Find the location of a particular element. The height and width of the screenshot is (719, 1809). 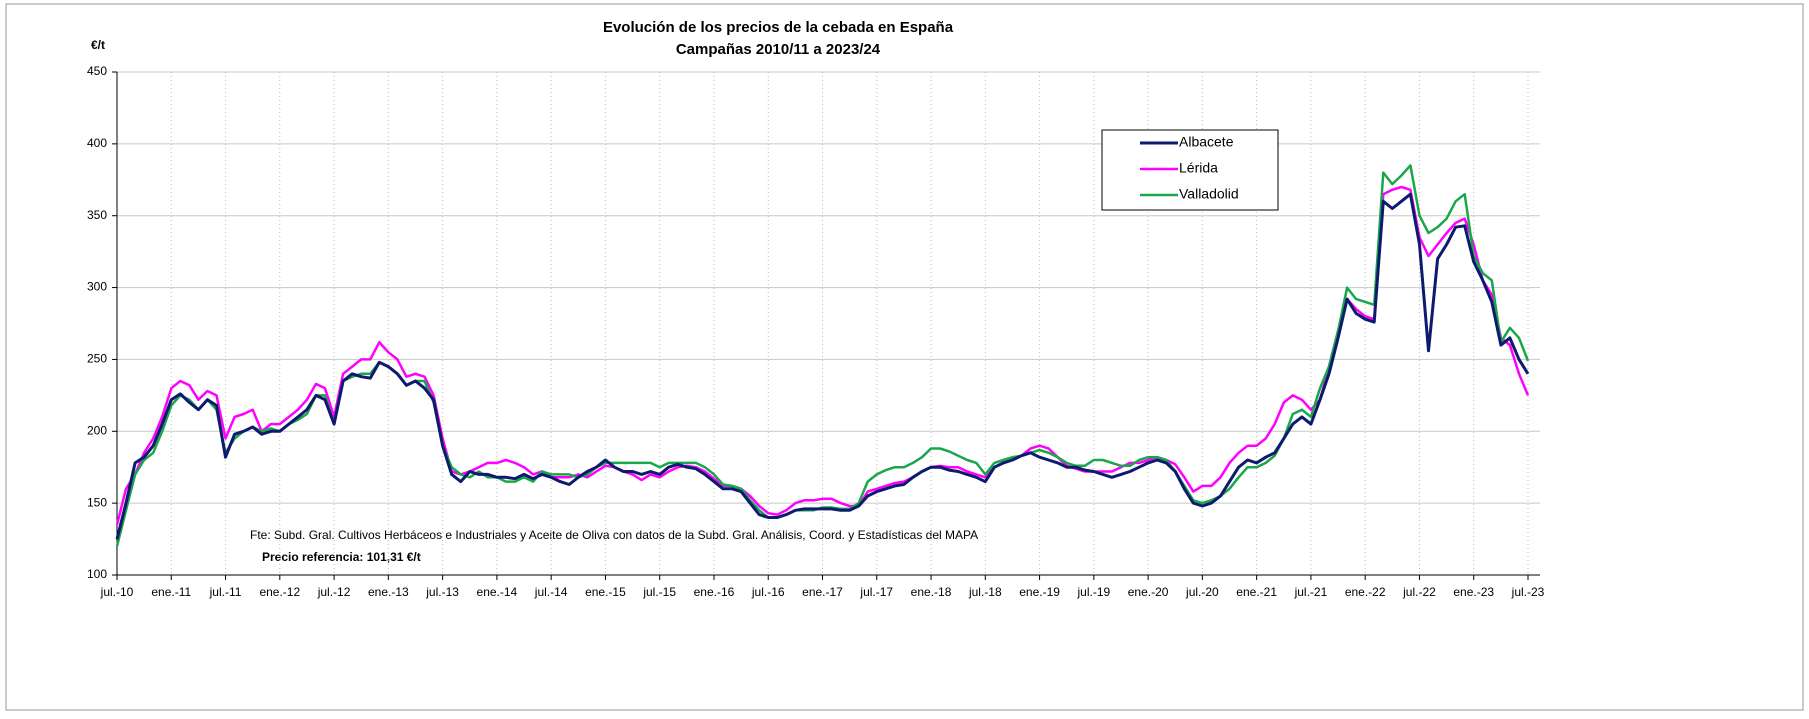

chart-subtitle: Campañas 2010/11 a 2023/24 is located at coordinates (778, 49).